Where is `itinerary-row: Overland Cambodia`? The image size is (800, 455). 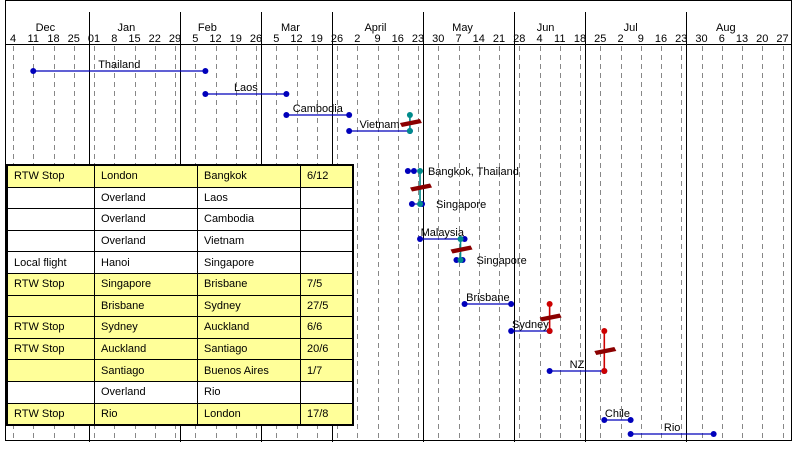 itinerary-row: Overland Cambodia is located at coordinates (180, 219).